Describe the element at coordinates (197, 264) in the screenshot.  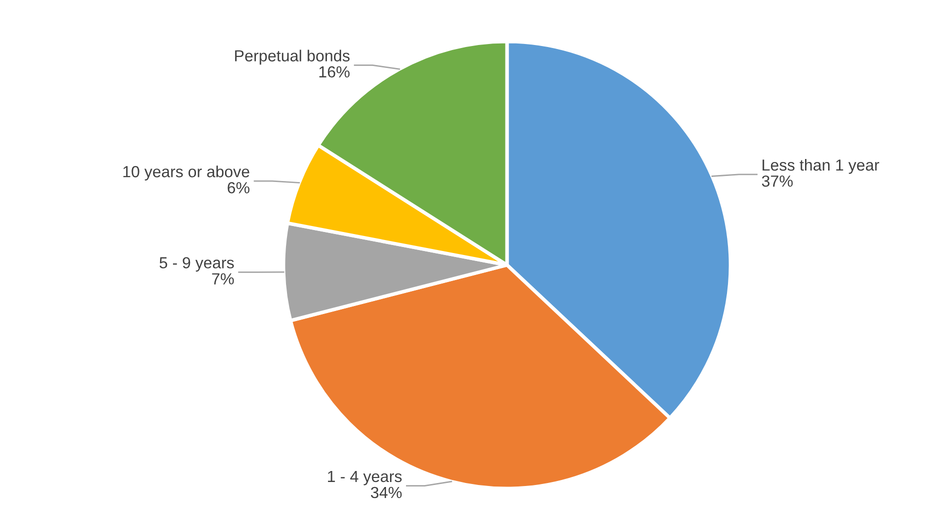
I see `slice-label: 5 - 9 years` at that location.